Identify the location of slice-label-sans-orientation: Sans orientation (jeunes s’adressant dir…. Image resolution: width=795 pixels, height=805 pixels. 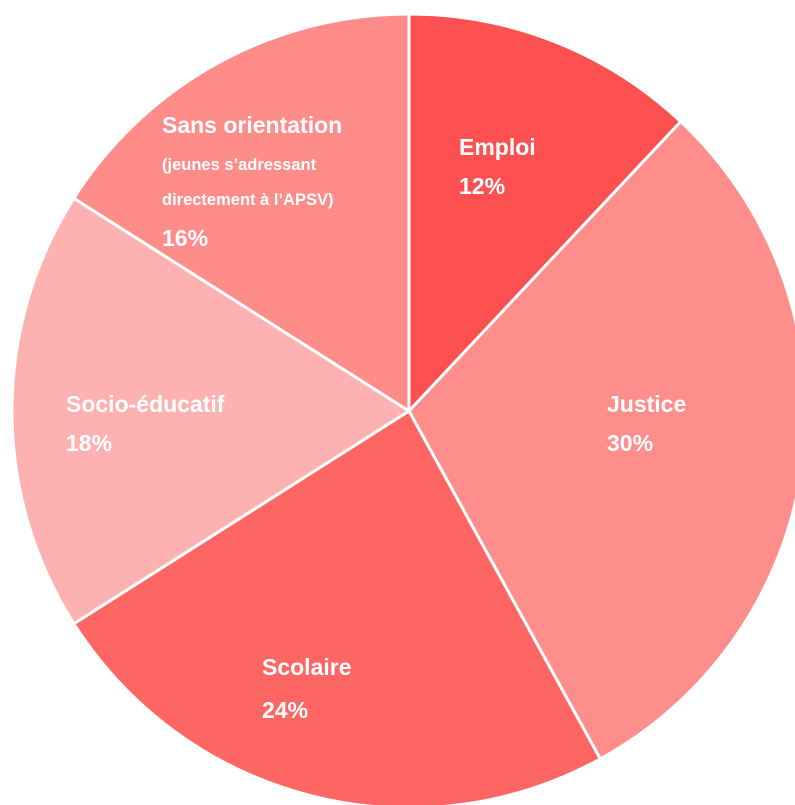
(252, 181).